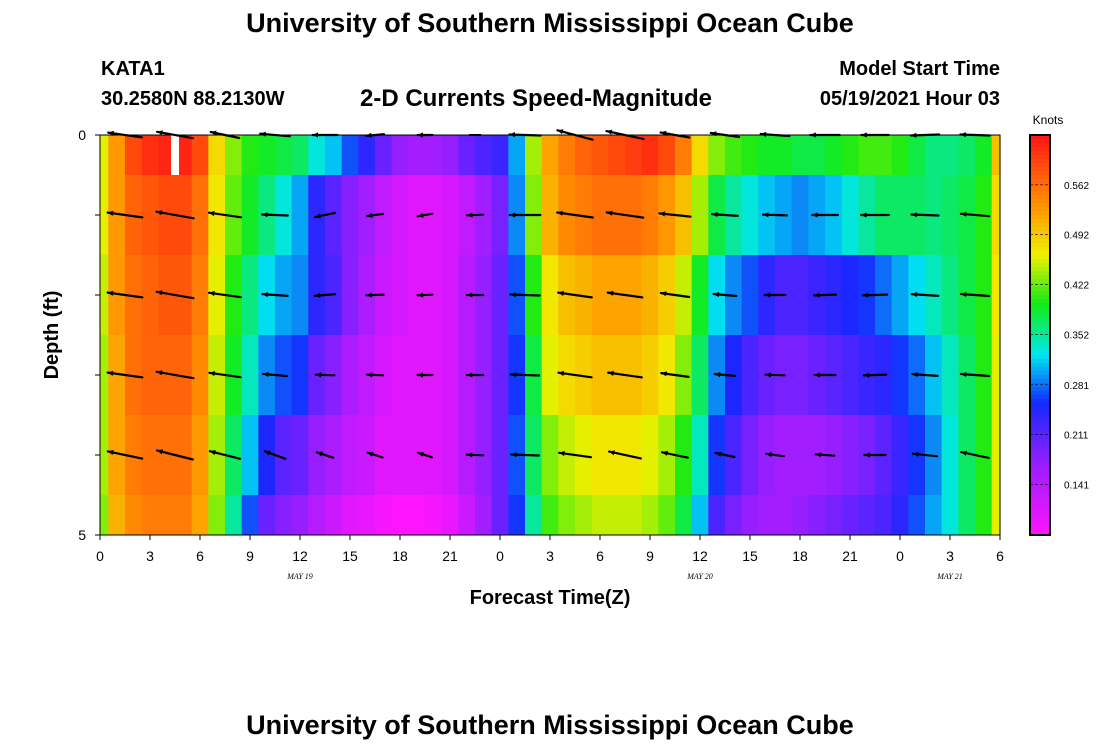  What do you see at coordinates (949, 576) in the screenshot?
I see `date-label: MAY 21` at bounding box center [949, 576].